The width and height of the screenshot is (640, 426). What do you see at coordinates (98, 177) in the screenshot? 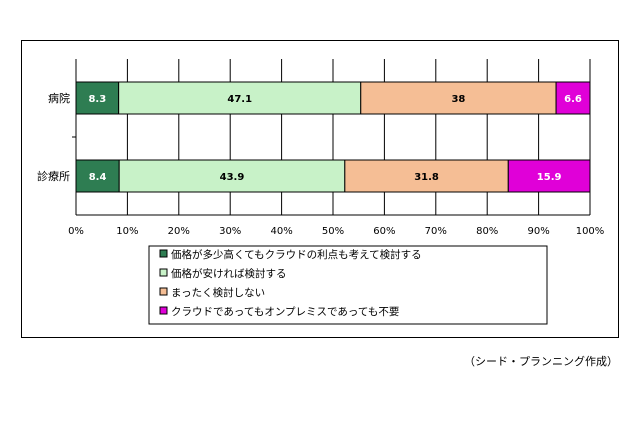
I see `data-label: 8.4` at bounding box center [98, 177].